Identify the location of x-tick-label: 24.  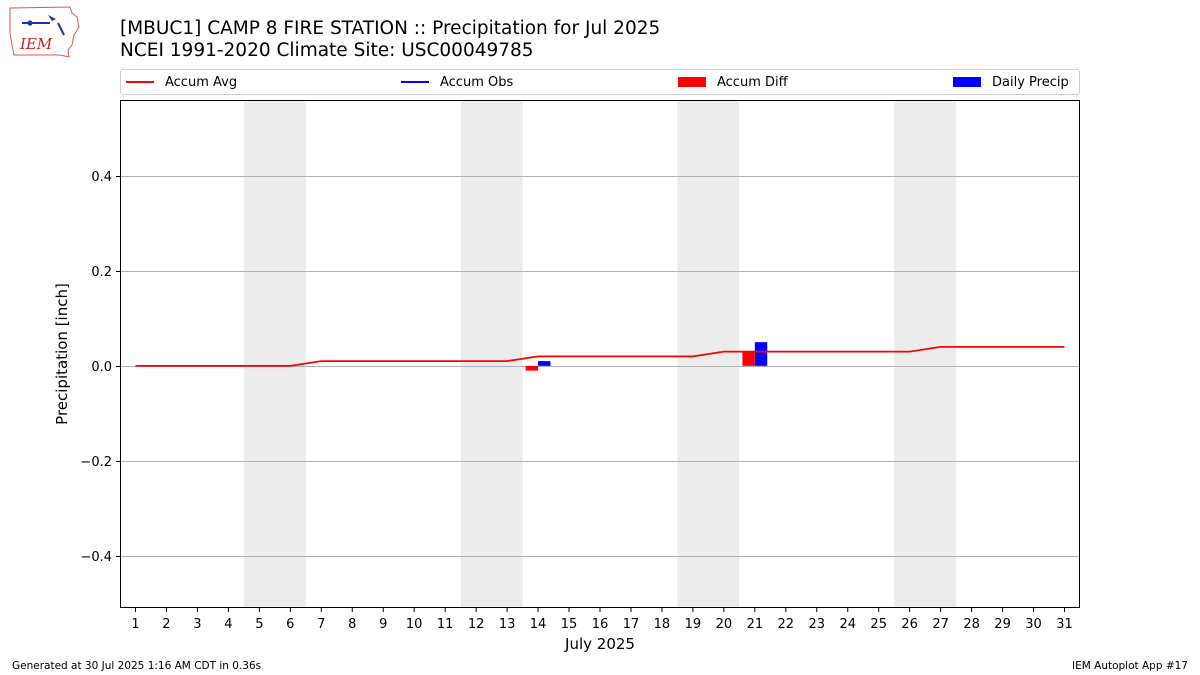
(847, 624).